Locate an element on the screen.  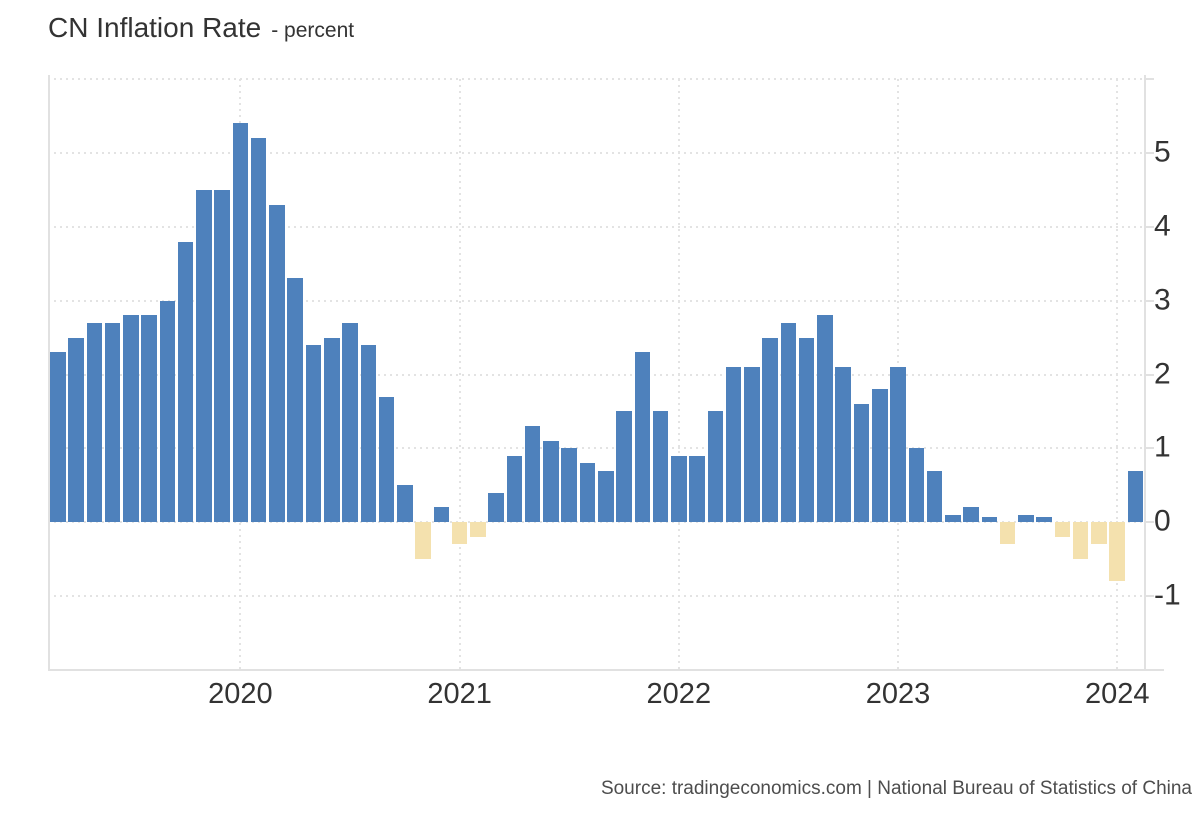
x-axis-year-label: 2021 is located at coordinates (459, 694).